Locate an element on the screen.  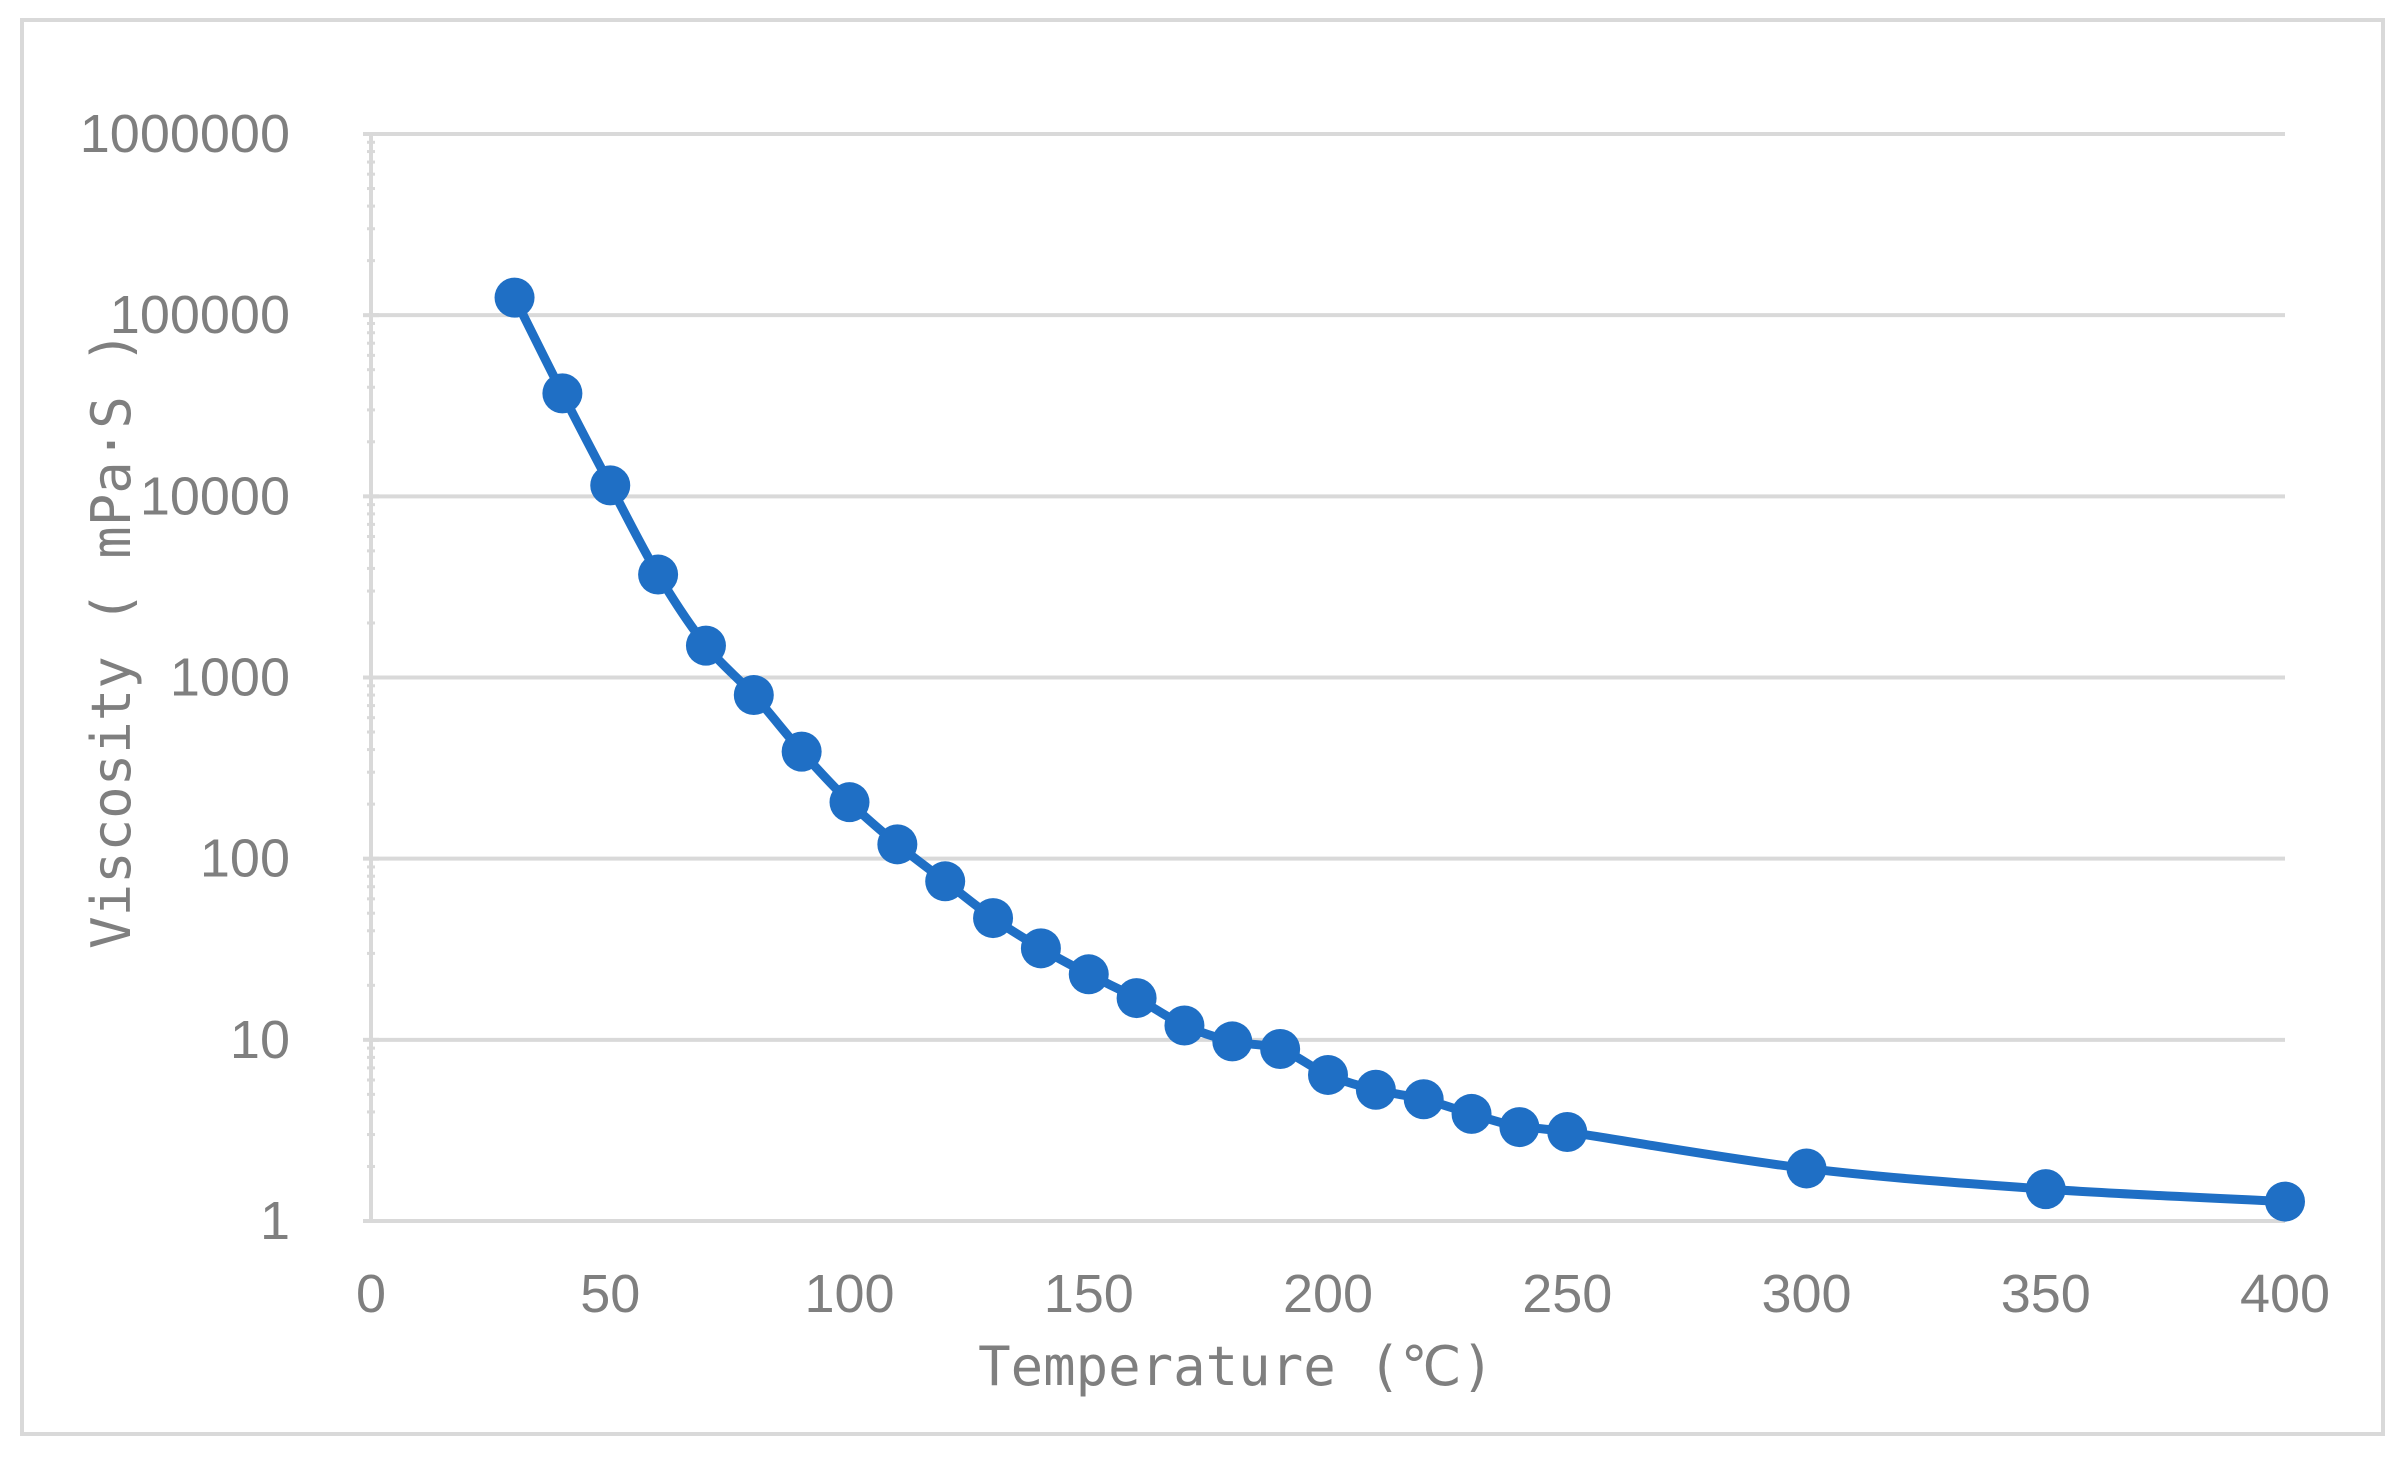
y-tick-label: 10000 is located at coordinates (215, 496).